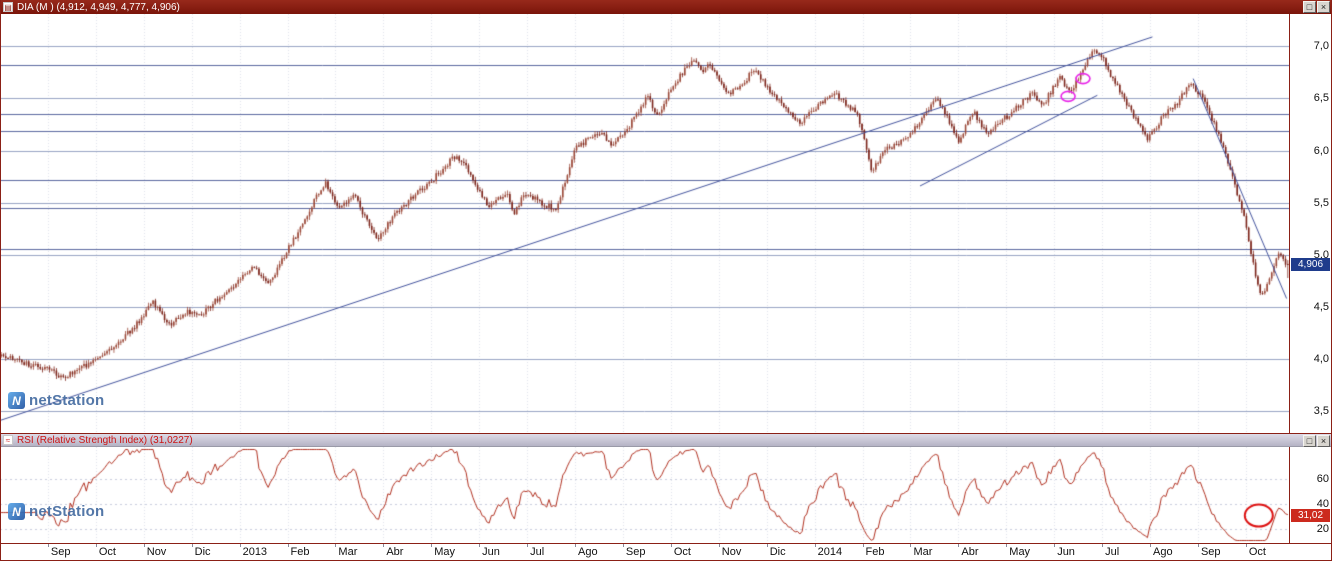  I want to click on price-axis-label: 6,5, so click(1321, 98).